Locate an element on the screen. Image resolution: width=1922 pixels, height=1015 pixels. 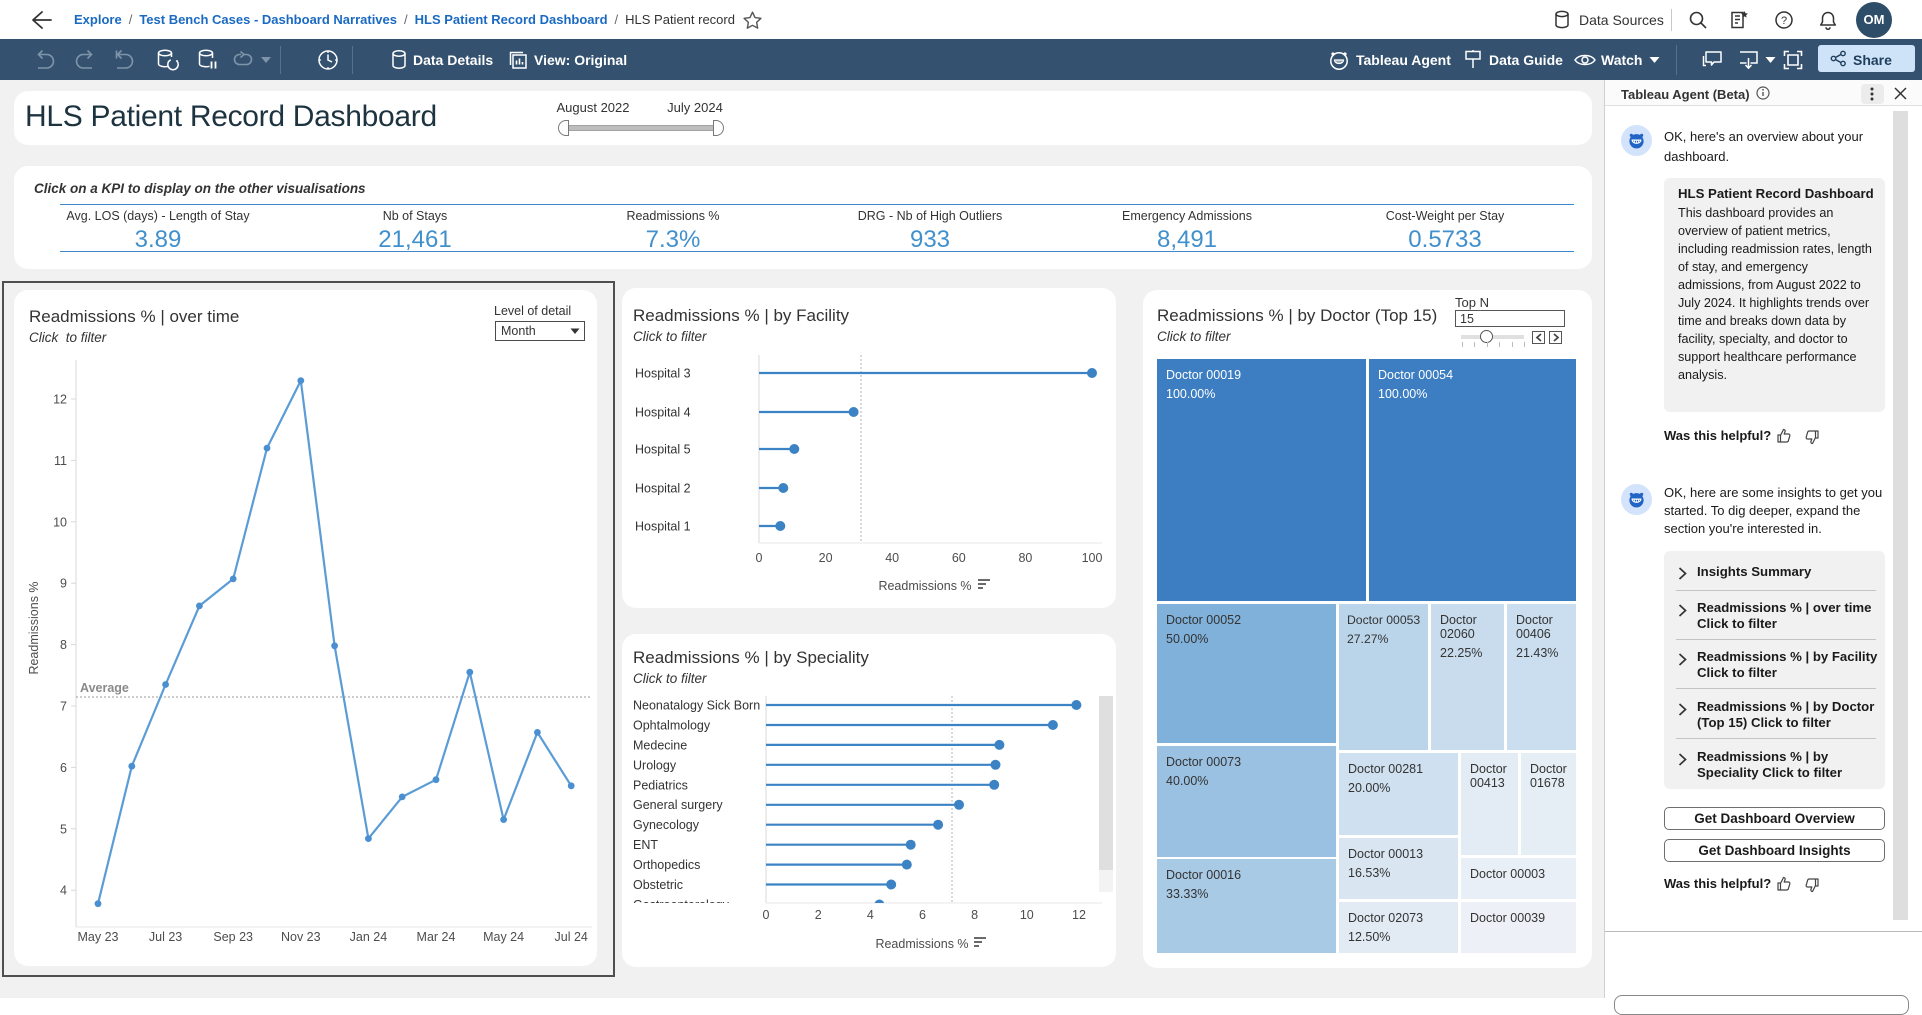
svg-text: Gynecology is located at coordinates (666, 825).